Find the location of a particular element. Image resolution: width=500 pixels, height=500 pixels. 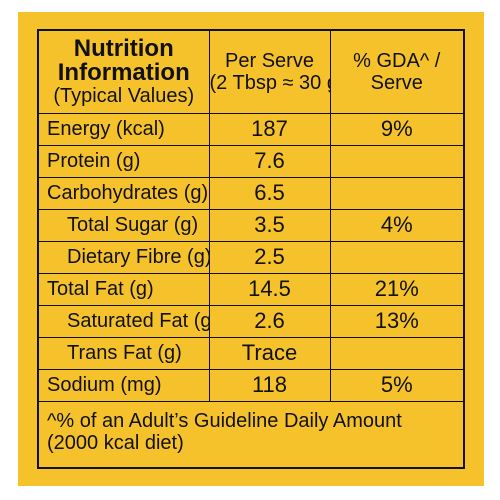

nutrient-name: Total Fat (g) is located at coordinates (124, 289).